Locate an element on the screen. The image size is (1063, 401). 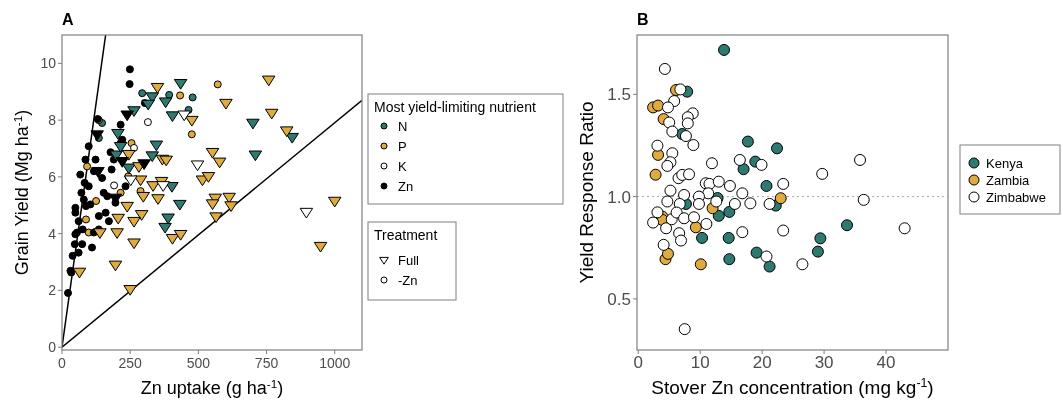
y-tick-label: 0 is located at coordinates (52, 347).